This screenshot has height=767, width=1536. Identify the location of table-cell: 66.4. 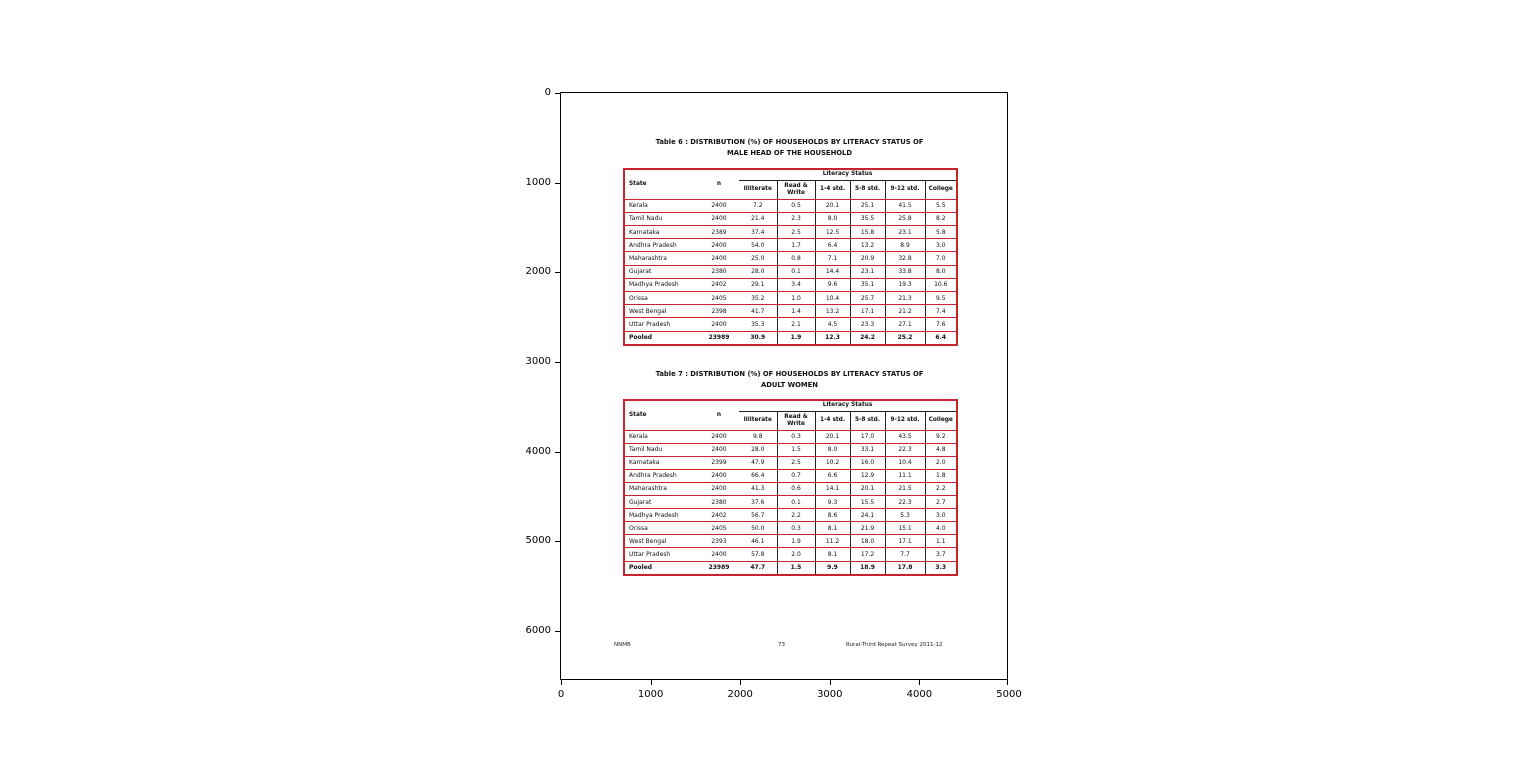
(758, 476).